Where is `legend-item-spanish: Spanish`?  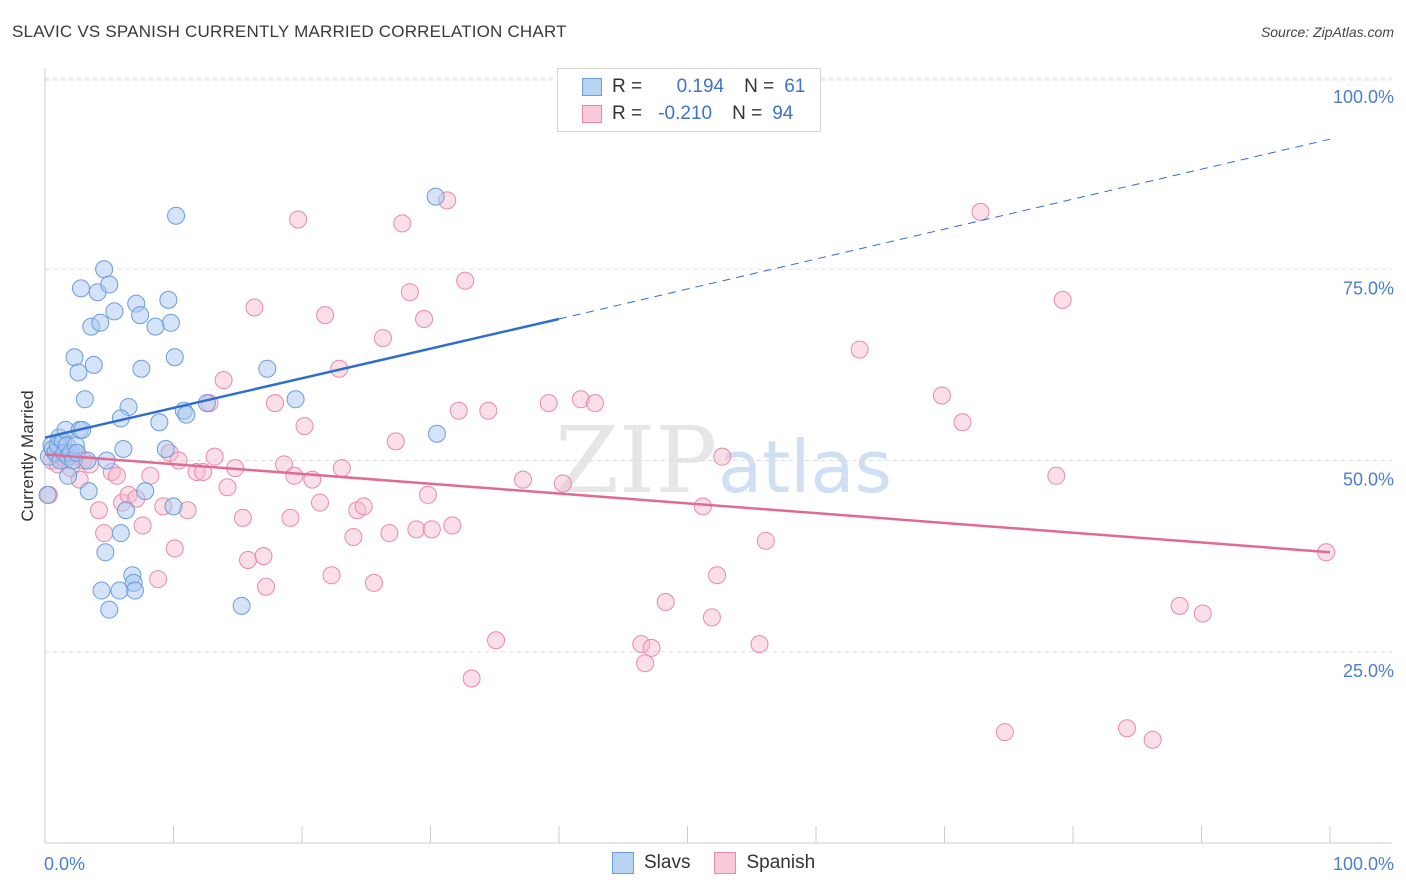
legend-item-spanish: Spanish is located at coordinates (764, 863).